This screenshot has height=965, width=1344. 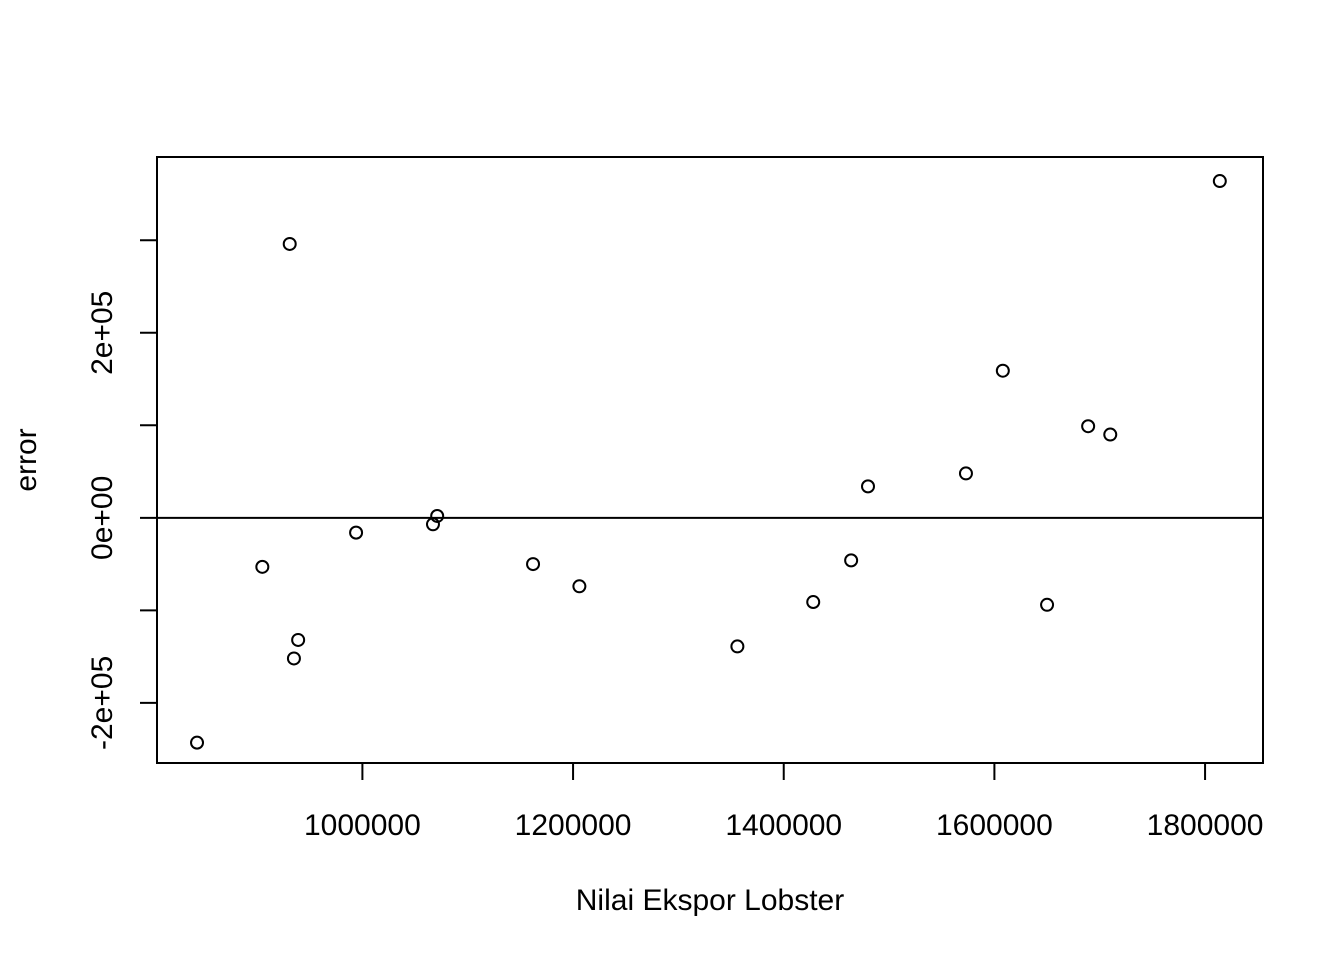 What do you see at coordinates (783, 825) in the screenshot?
I see `x-tick-label: 1400000` at bounding box center [783, 825].